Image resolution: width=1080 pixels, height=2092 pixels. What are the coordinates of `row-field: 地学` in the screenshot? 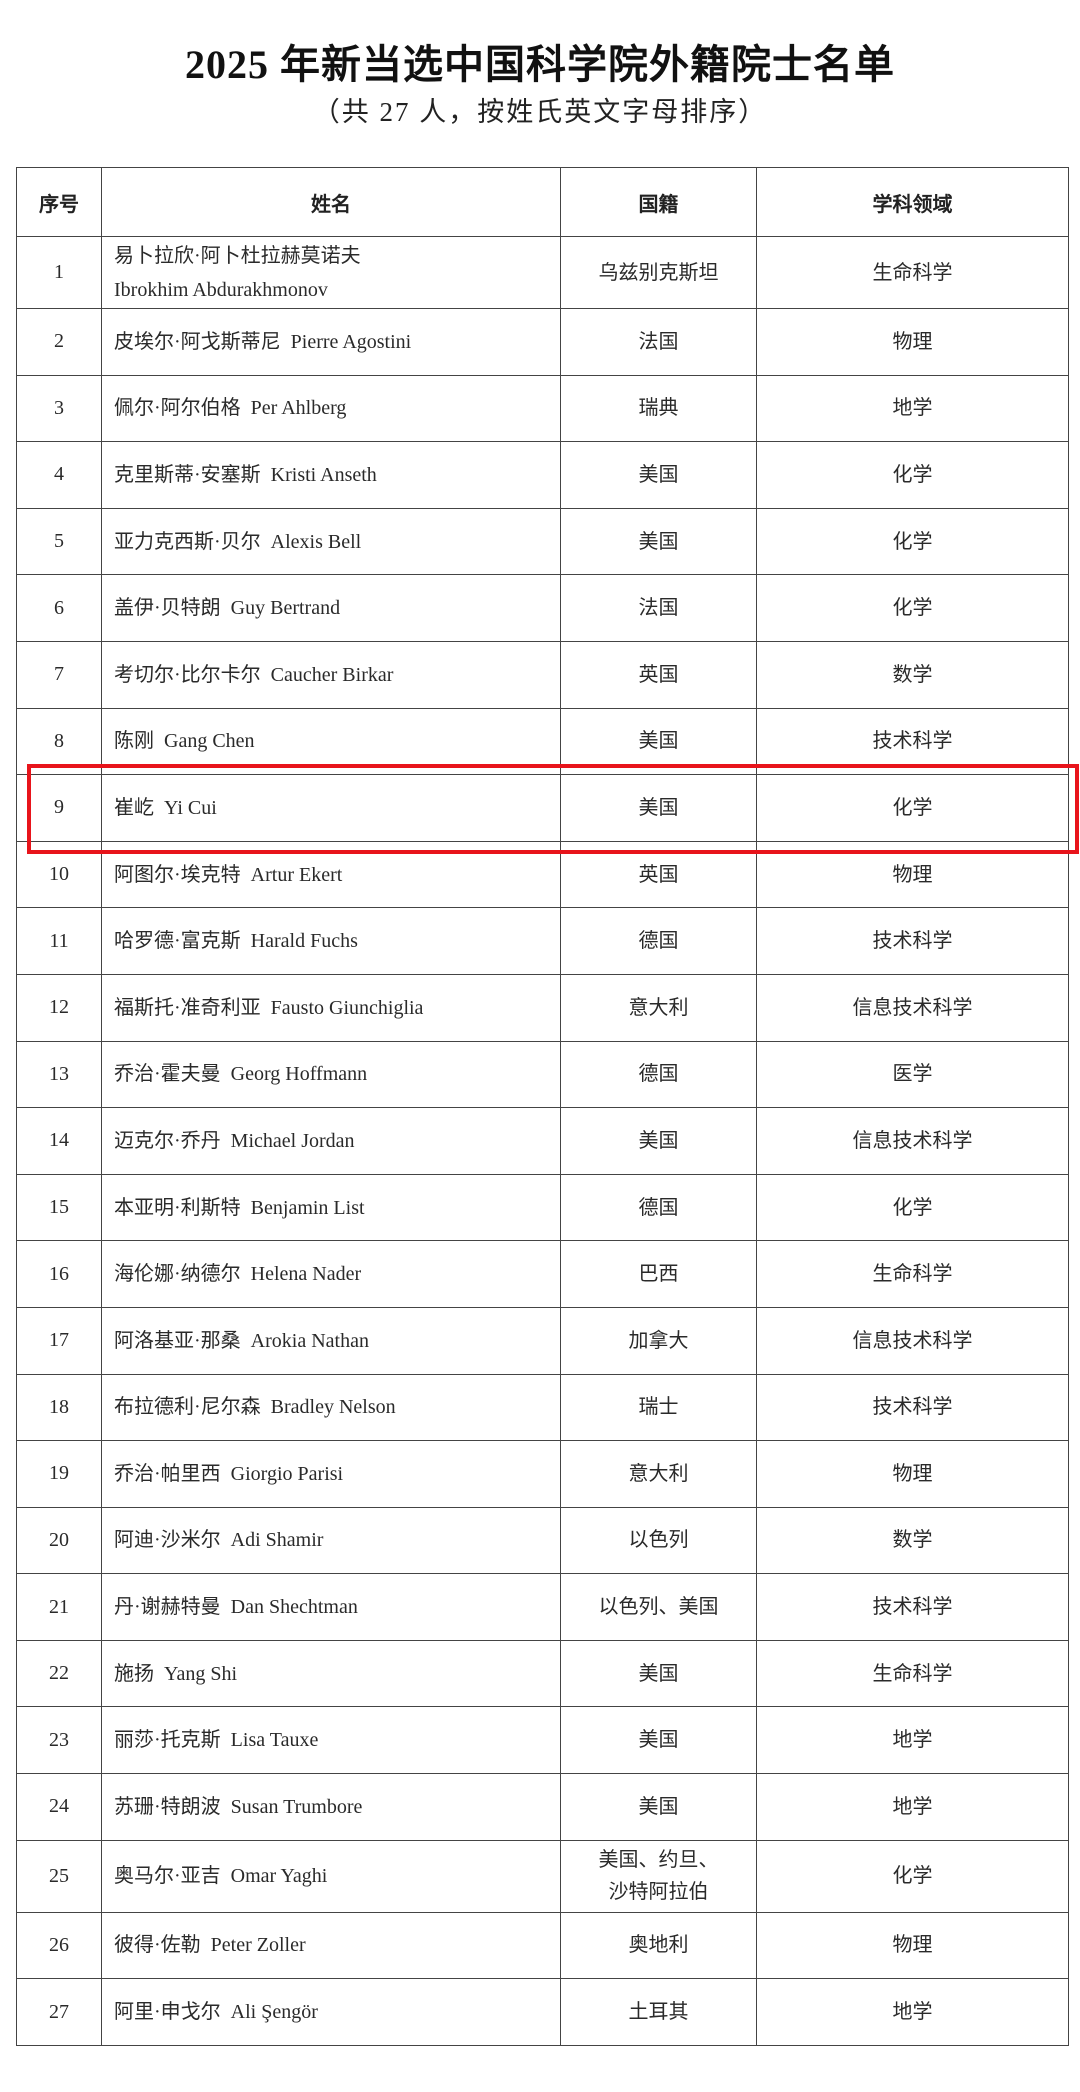 It's located at (912, 2012).